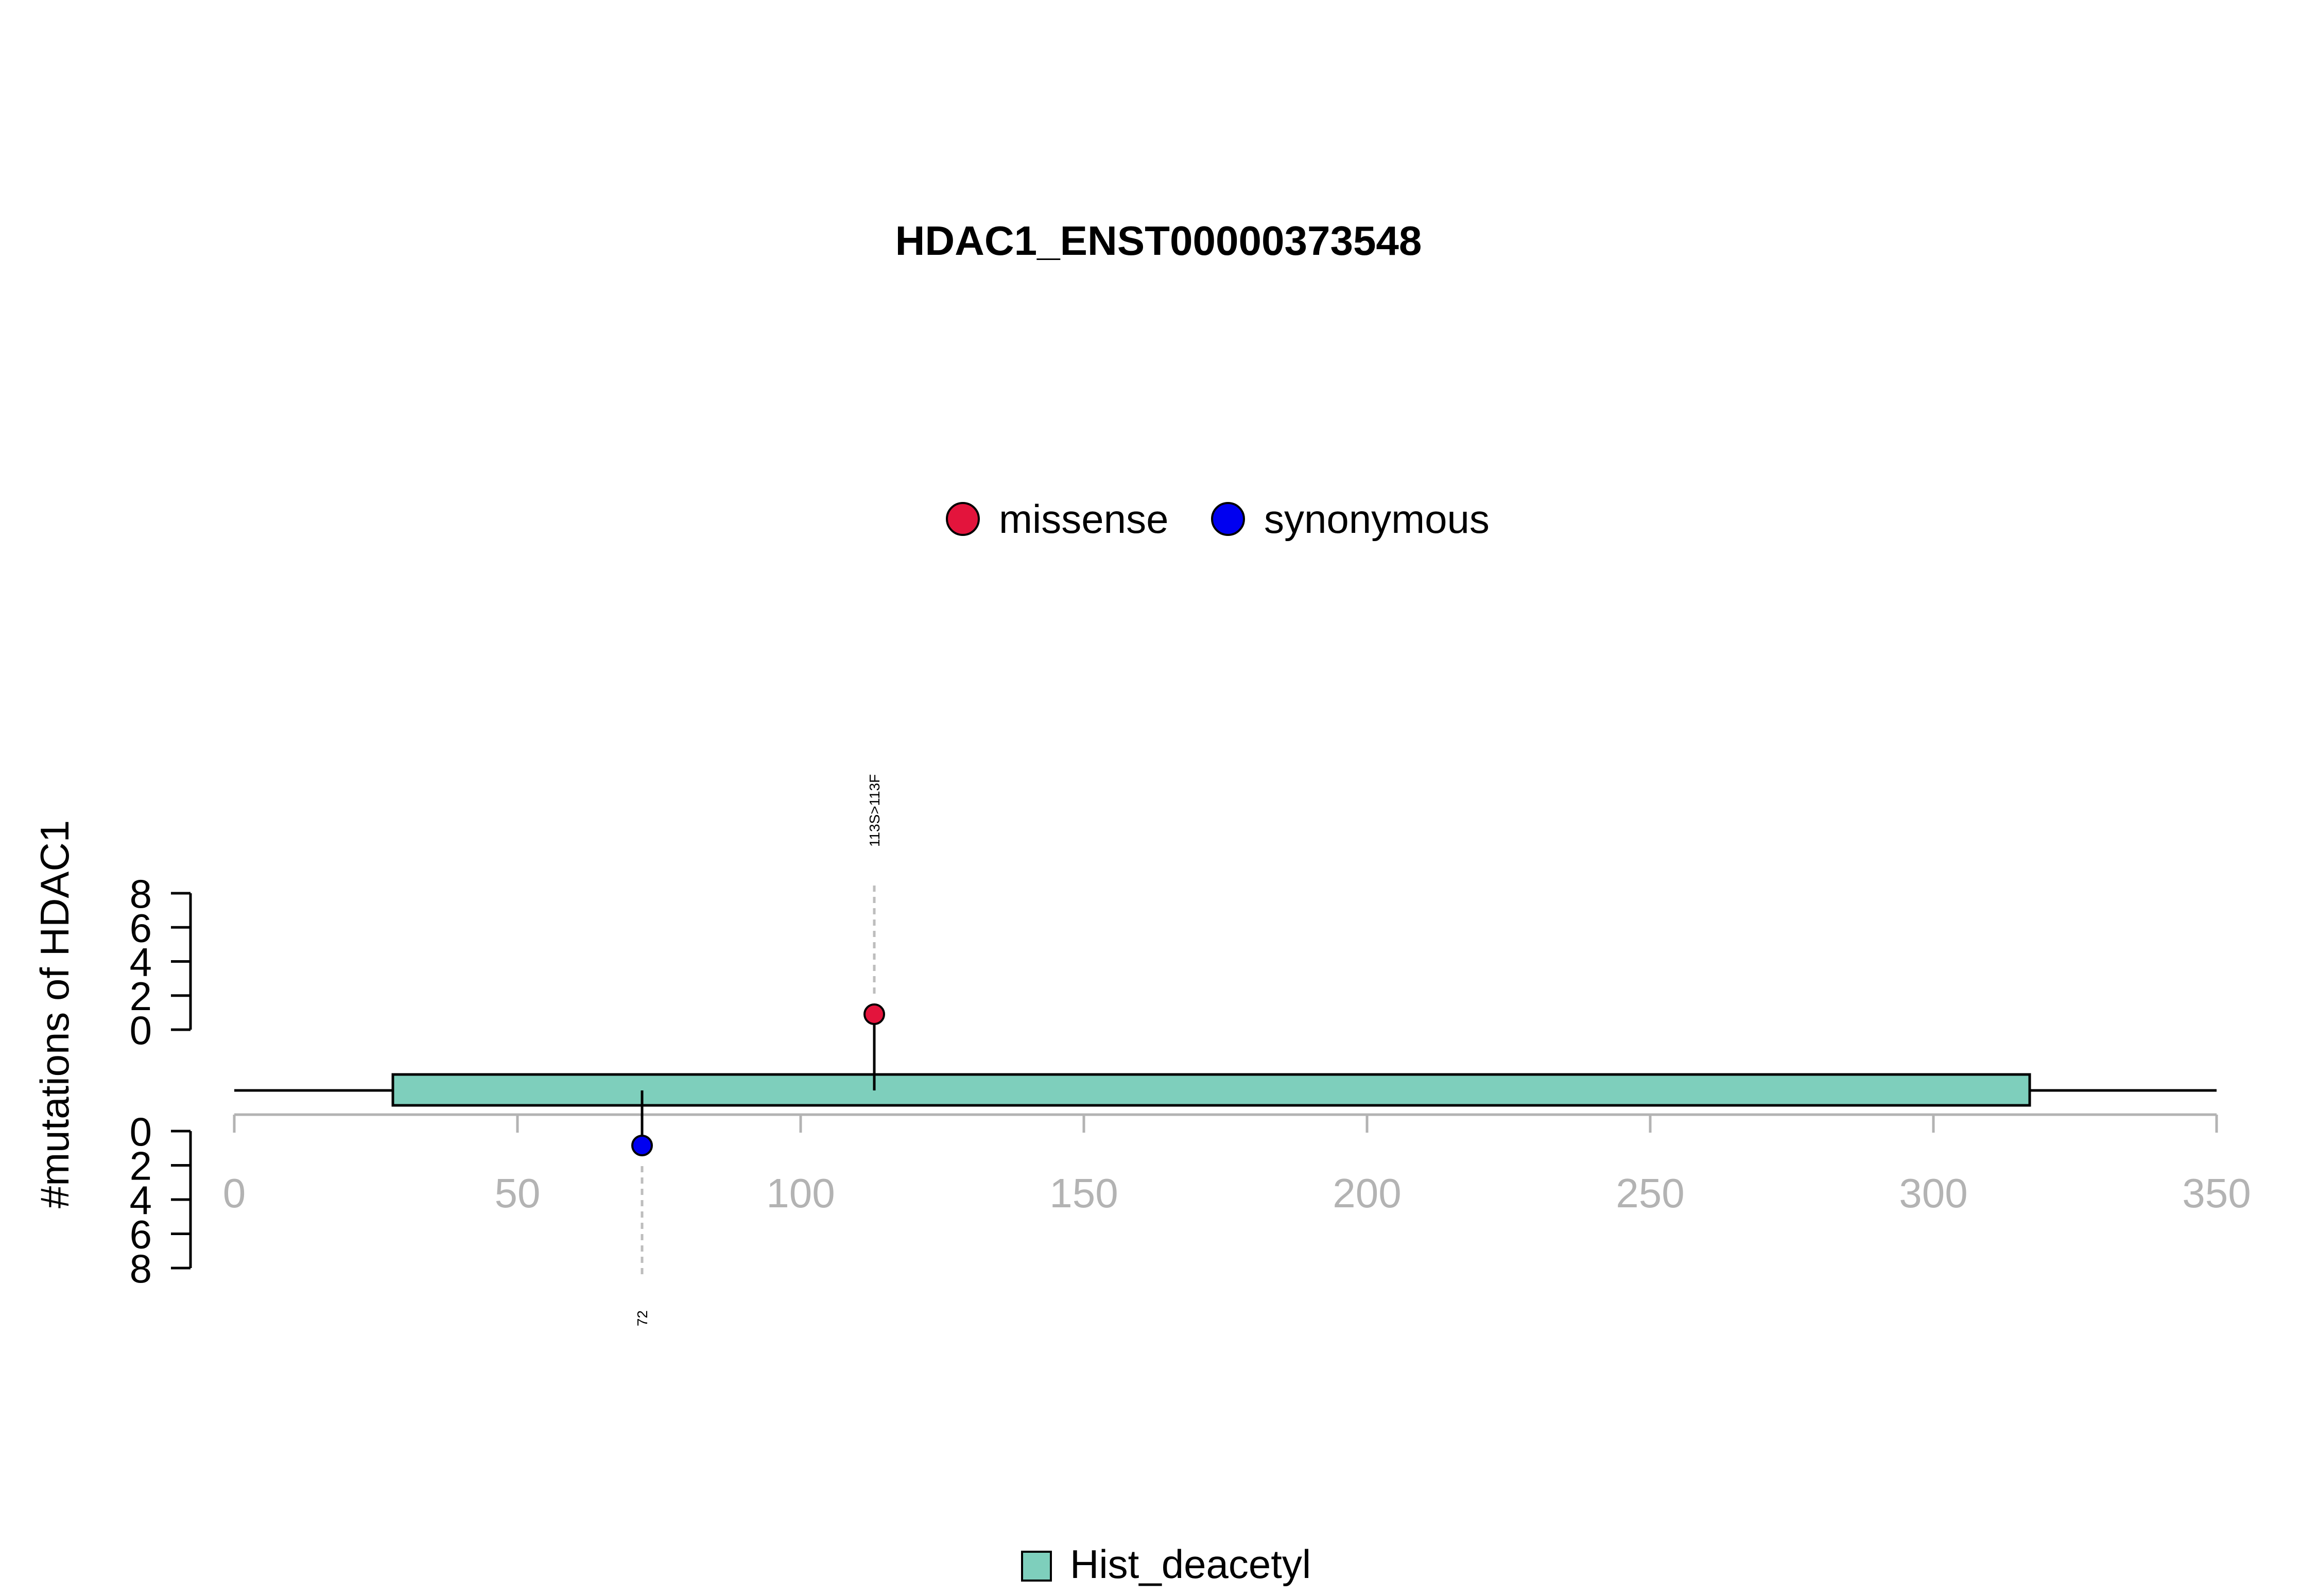 This screenshot has height=1596, width=2317. I want to click on x-tick-label: 350, so click(2216, 1193).